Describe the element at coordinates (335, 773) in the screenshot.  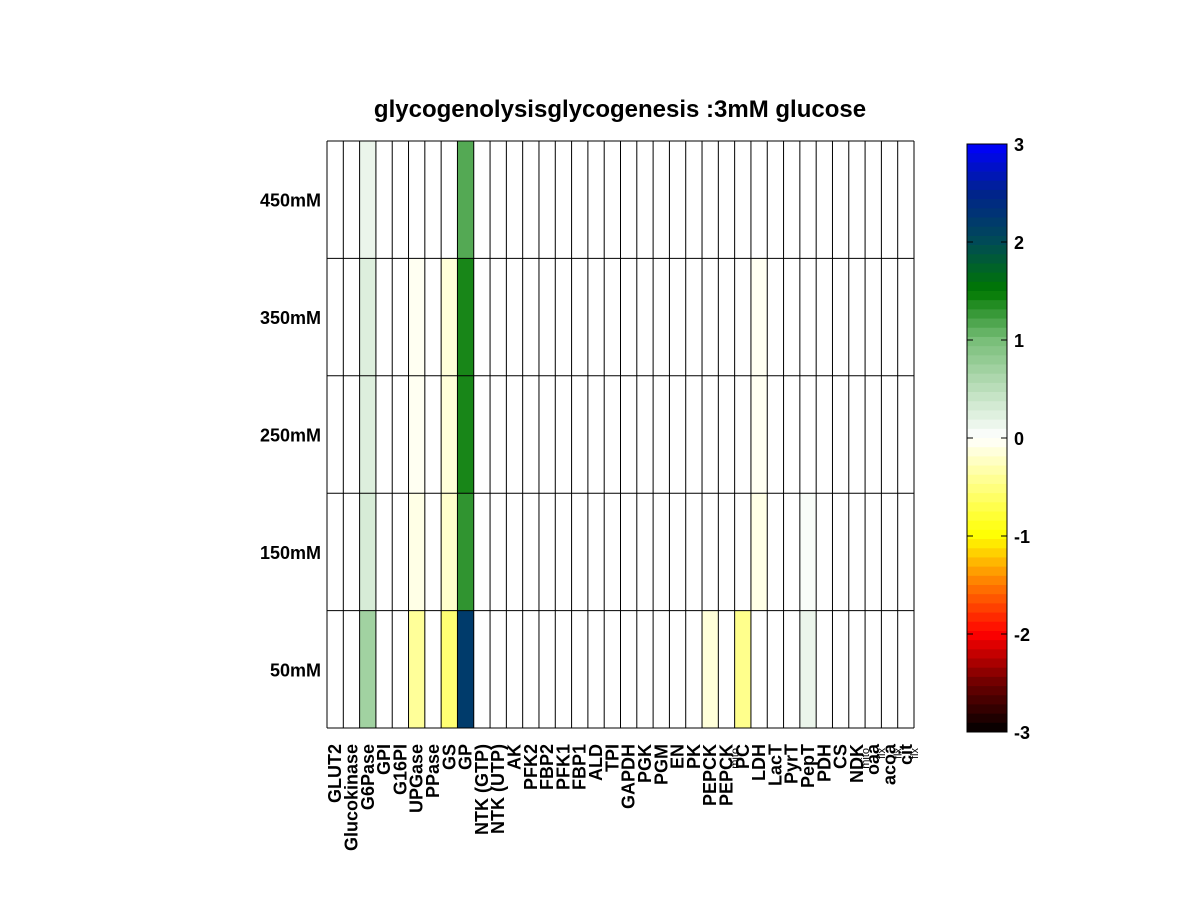
I see `column-label: GLUT2` at that location.